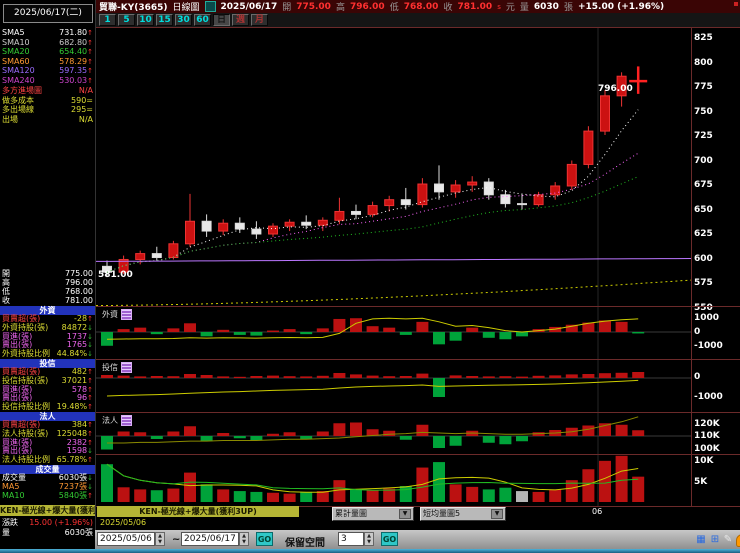  Describe the element at coordinates (715, 539) in the screenshot. I see `crosshair-icon: ⊞` at that location.